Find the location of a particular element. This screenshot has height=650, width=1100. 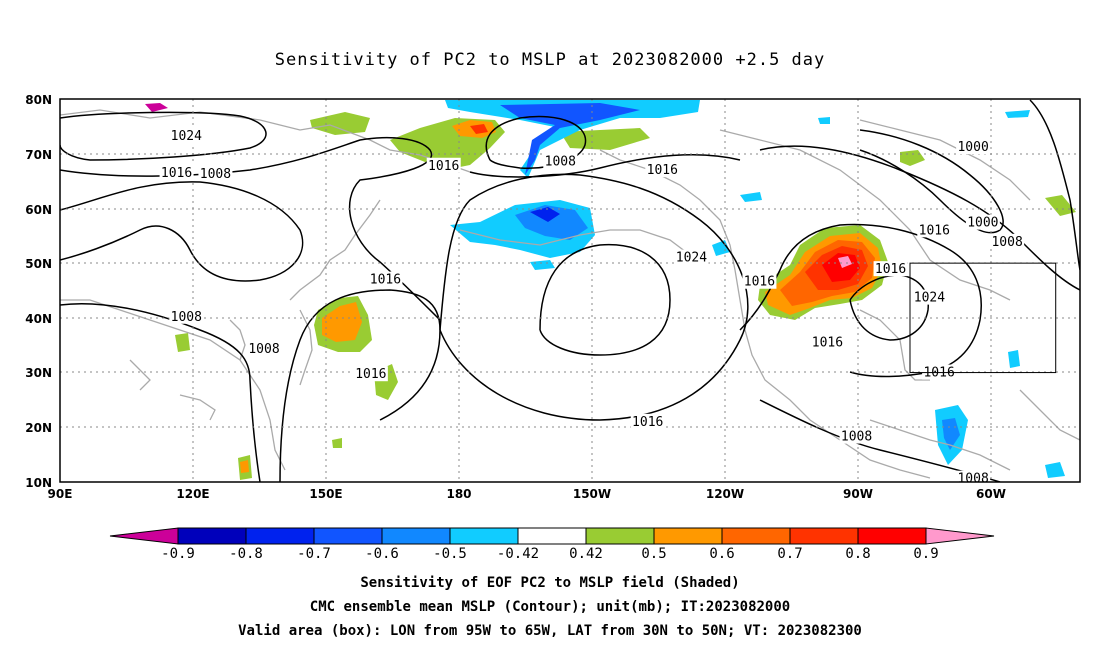

colorbar-label: -0.7 is located at coordinates (314, 554).